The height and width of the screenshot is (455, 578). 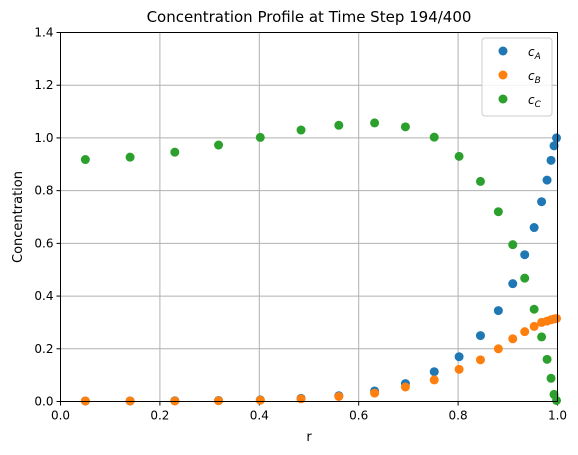 I want to click on y-tick-label: 1.4, so click(x=43, y=33).